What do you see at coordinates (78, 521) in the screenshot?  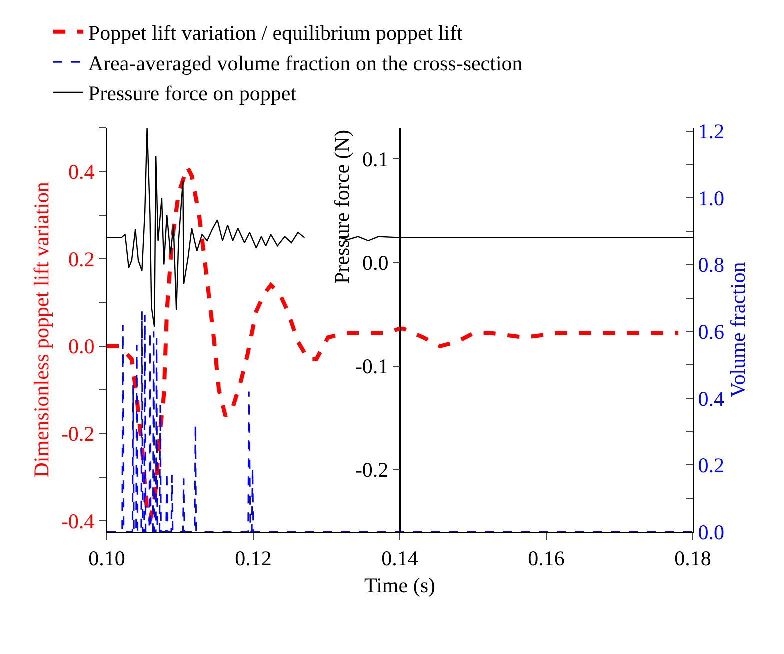 I see `y-tick-label: -0.4` at bounding box center [78, 521].